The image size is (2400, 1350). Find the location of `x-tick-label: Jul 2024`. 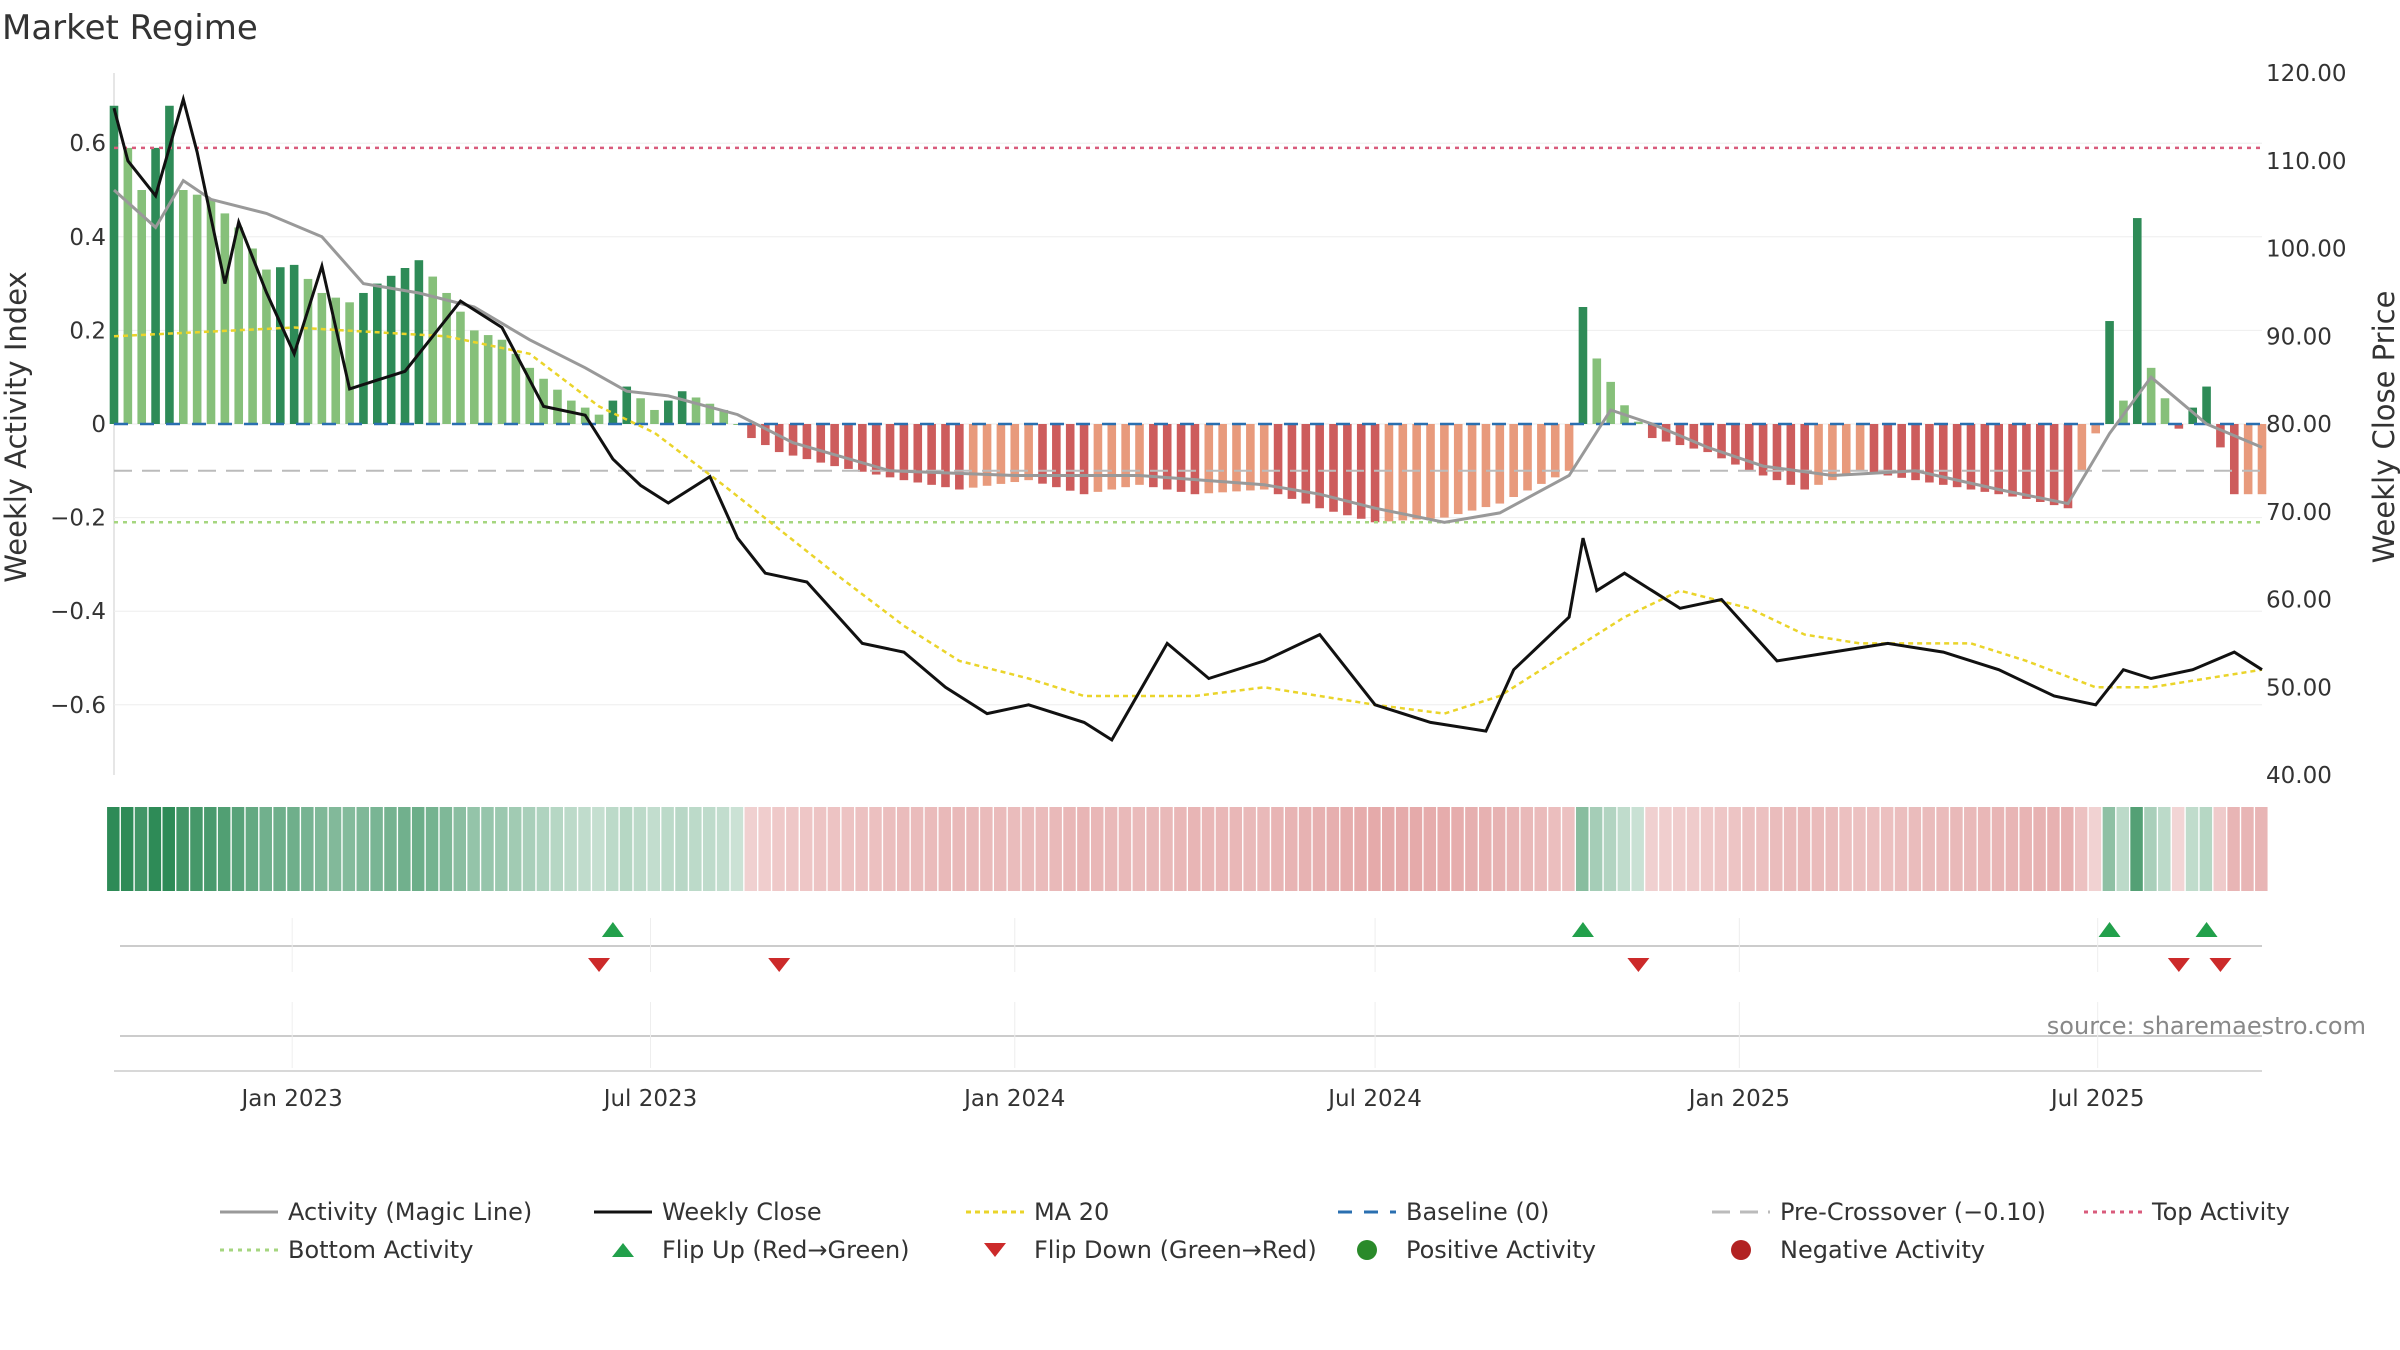

x-tick-label: Jul 2024 is located at coordinates (1374, 1099).